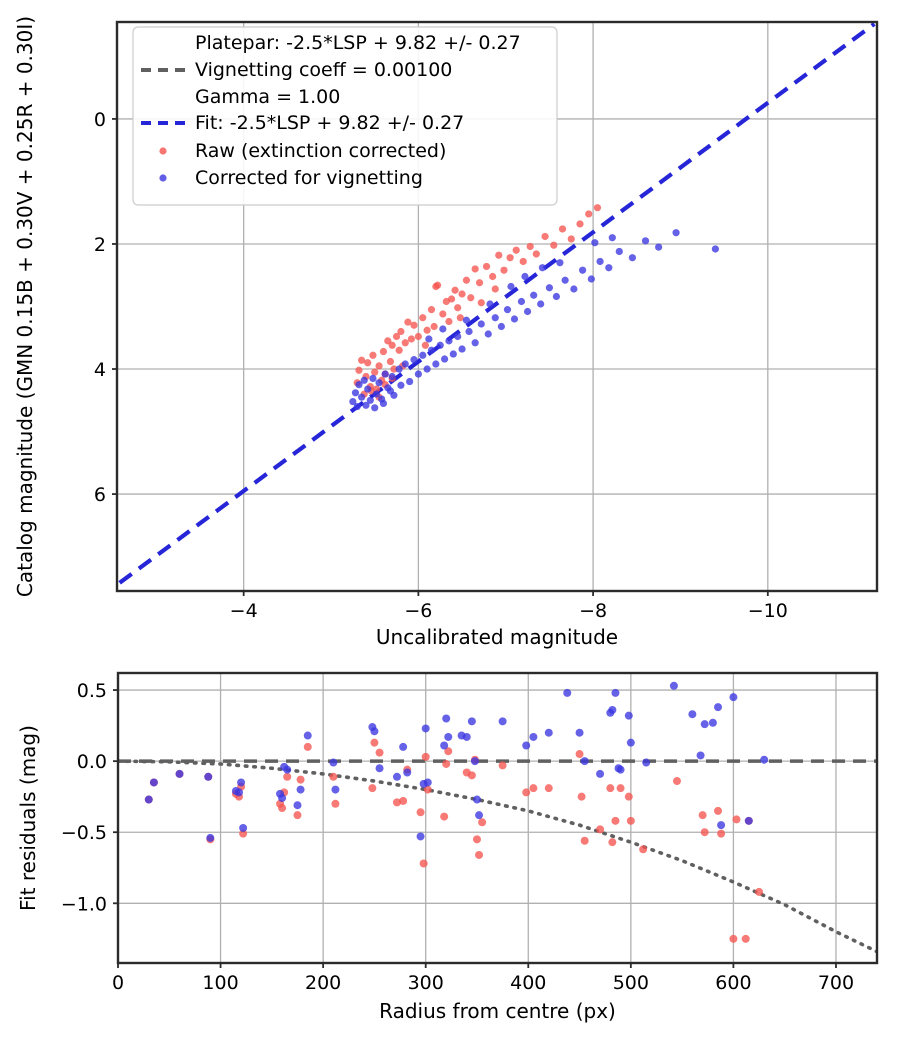  What do you see at coordinates (309, 178) in the screenshot?
I see `legend-label: Corrected for vignetting` at bounding box center [309, 178].